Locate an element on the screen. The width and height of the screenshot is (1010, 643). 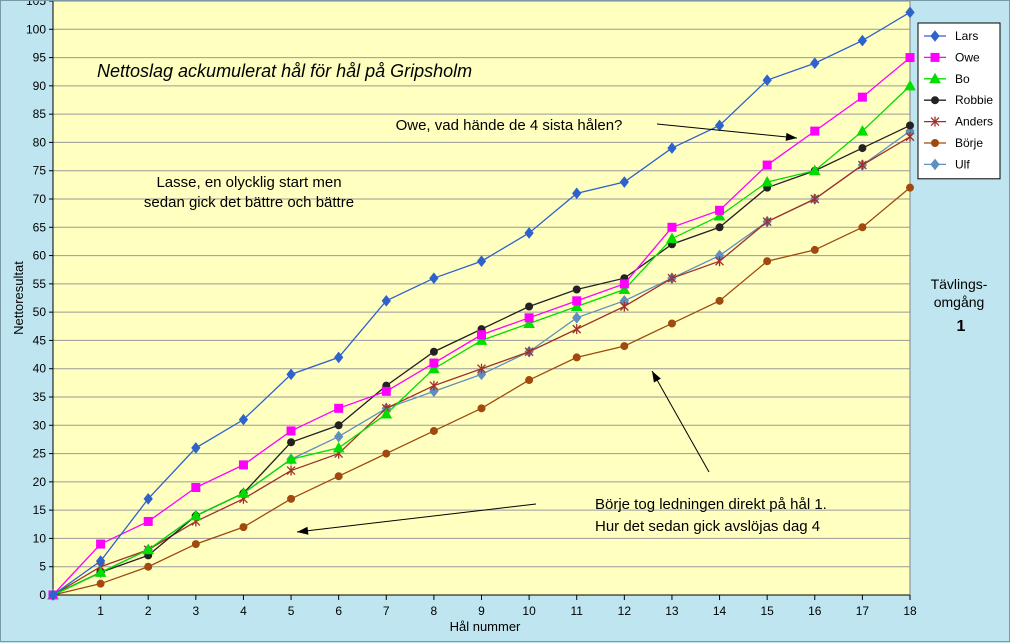
legend-label: Owe is located at coordinates (967, 57).